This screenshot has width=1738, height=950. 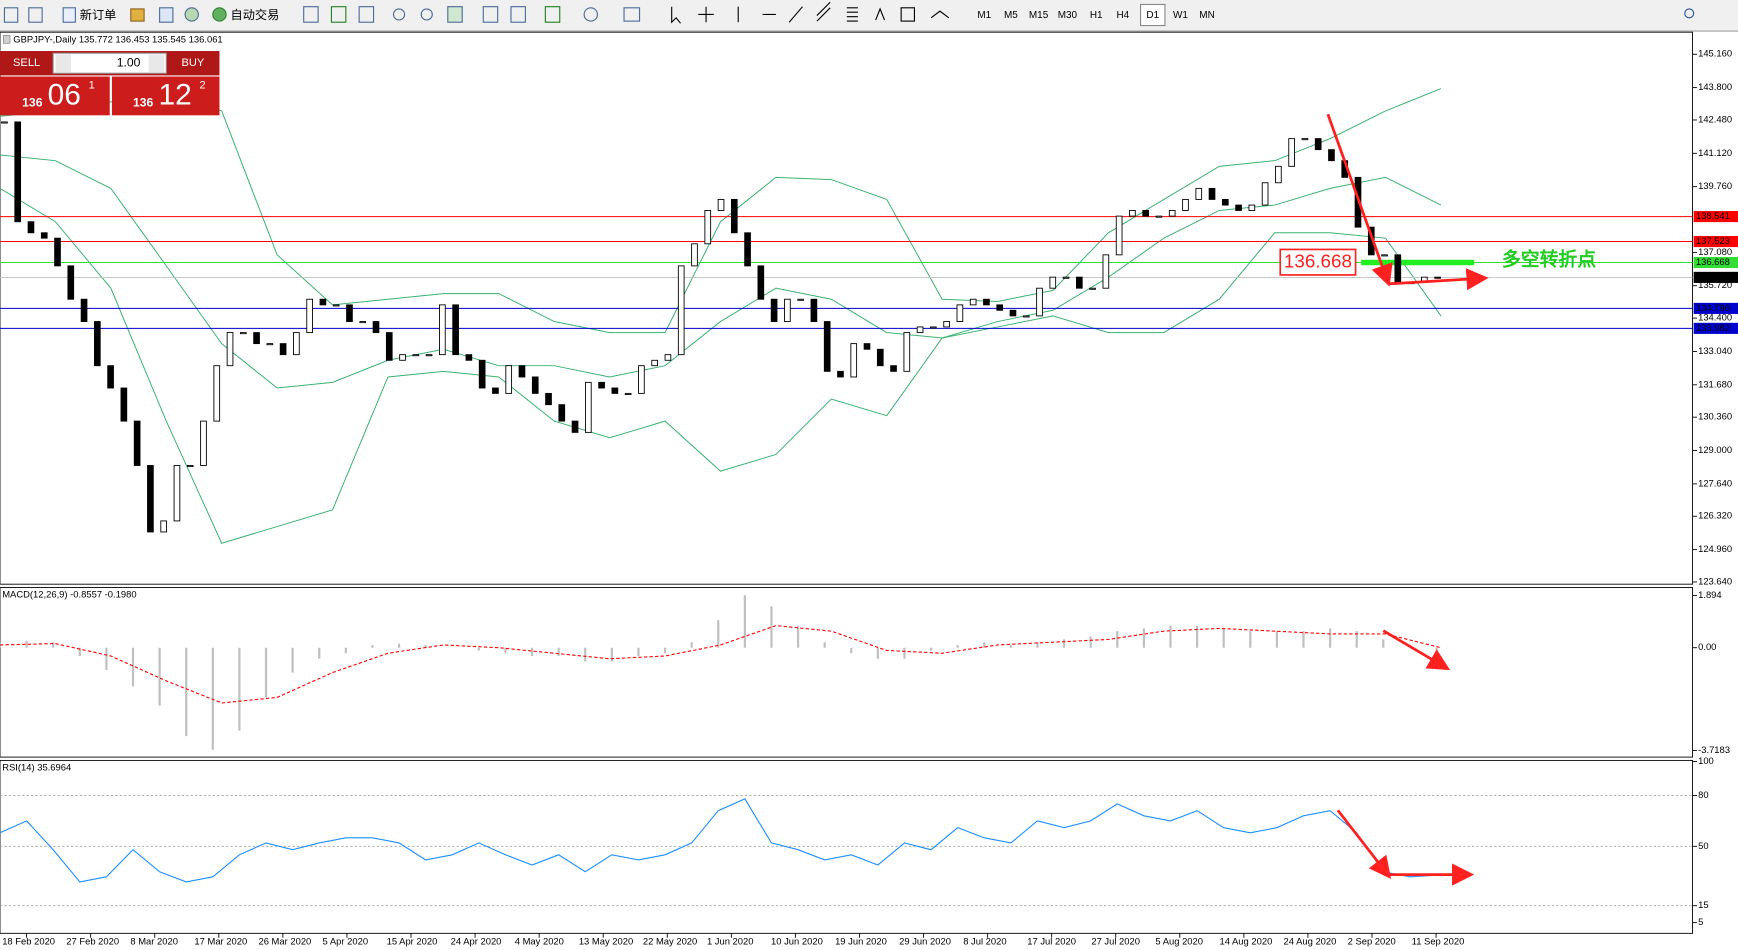 What do you see at coordinates (26, 63) in the screenshot?
I see `sell-label: SELL` at bounding box center [26, 63].